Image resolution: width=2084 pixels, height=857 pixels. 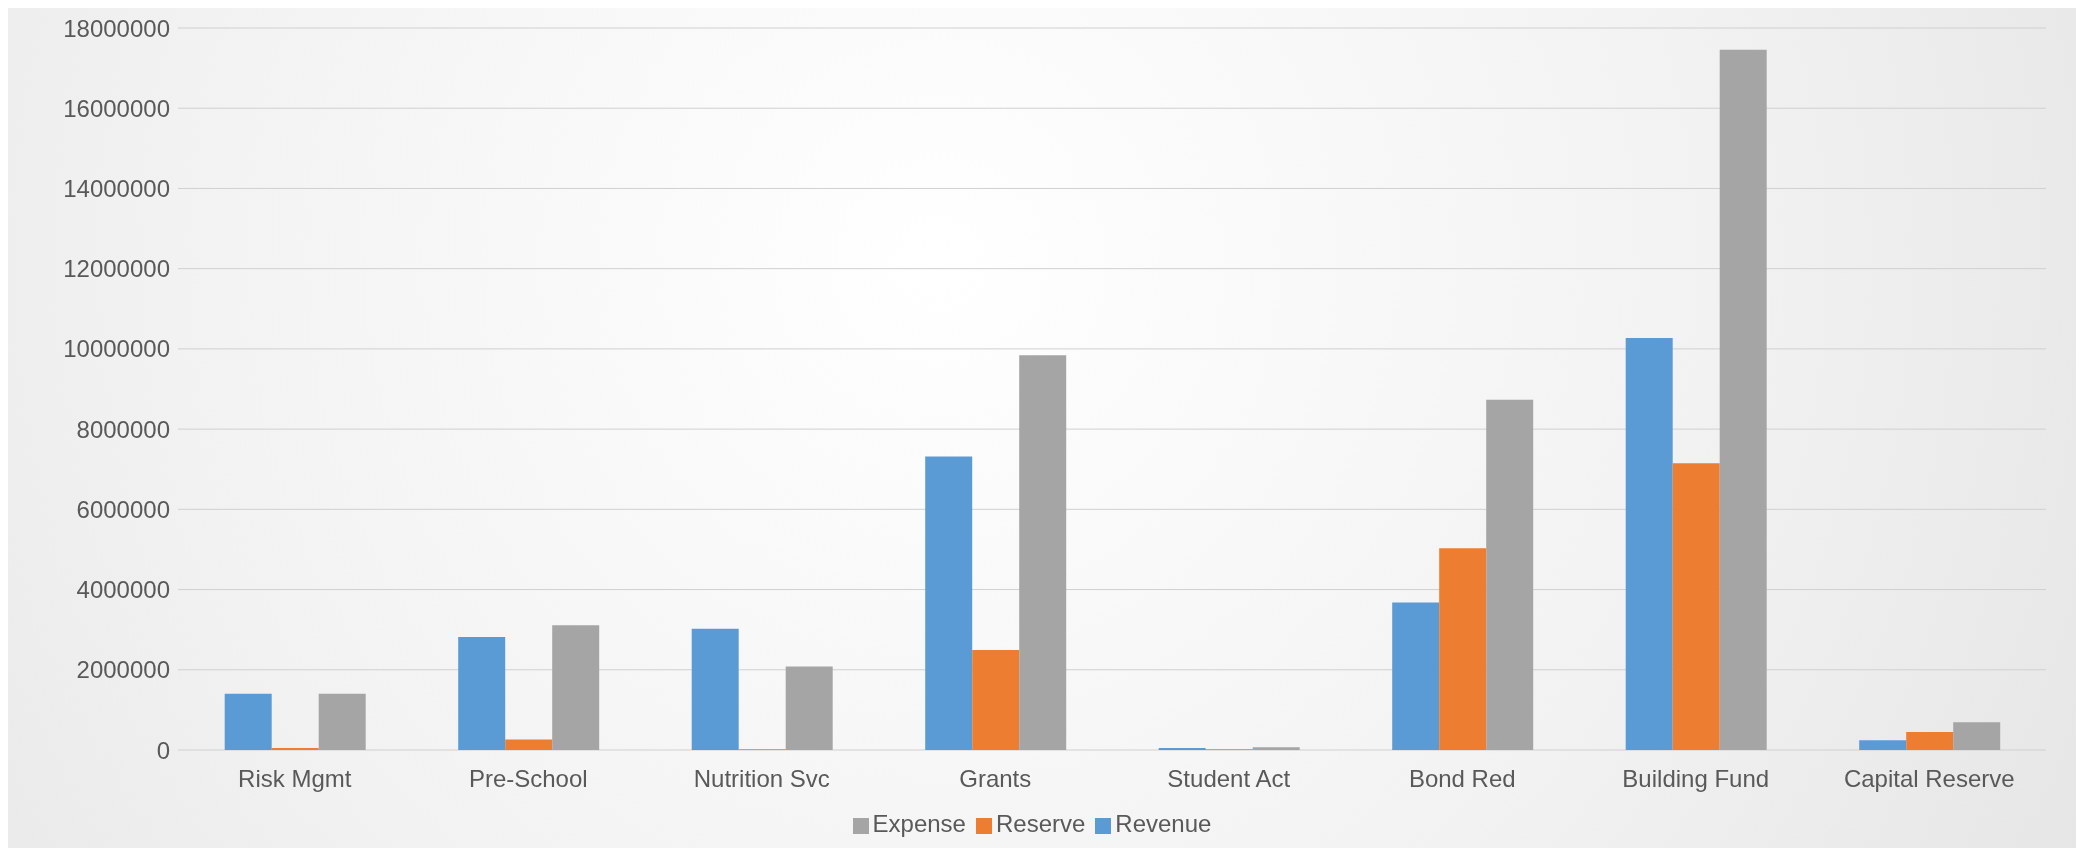 I want to click on y-tick-label: 12000000, so click(x=116, y=269).